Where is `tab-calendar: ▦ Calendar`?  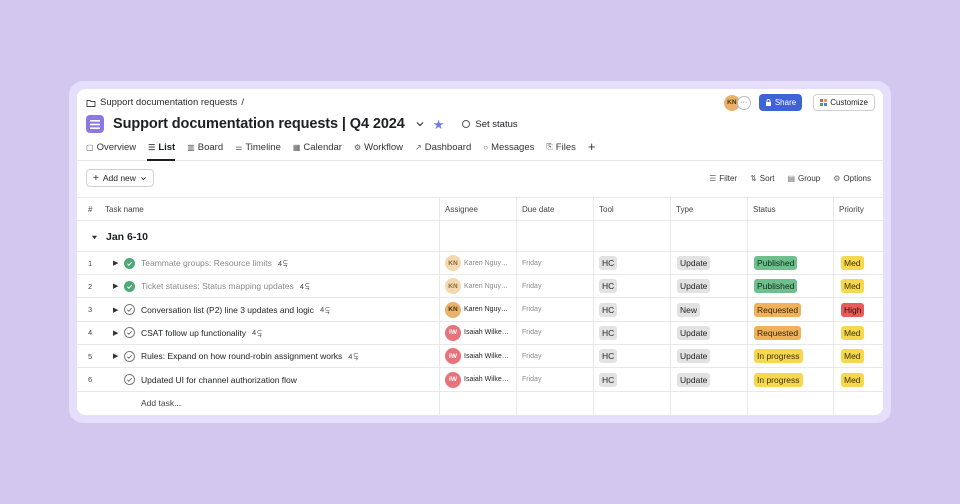 tab-calendar: ▦ Calendar is located at coordinates (317, 147).